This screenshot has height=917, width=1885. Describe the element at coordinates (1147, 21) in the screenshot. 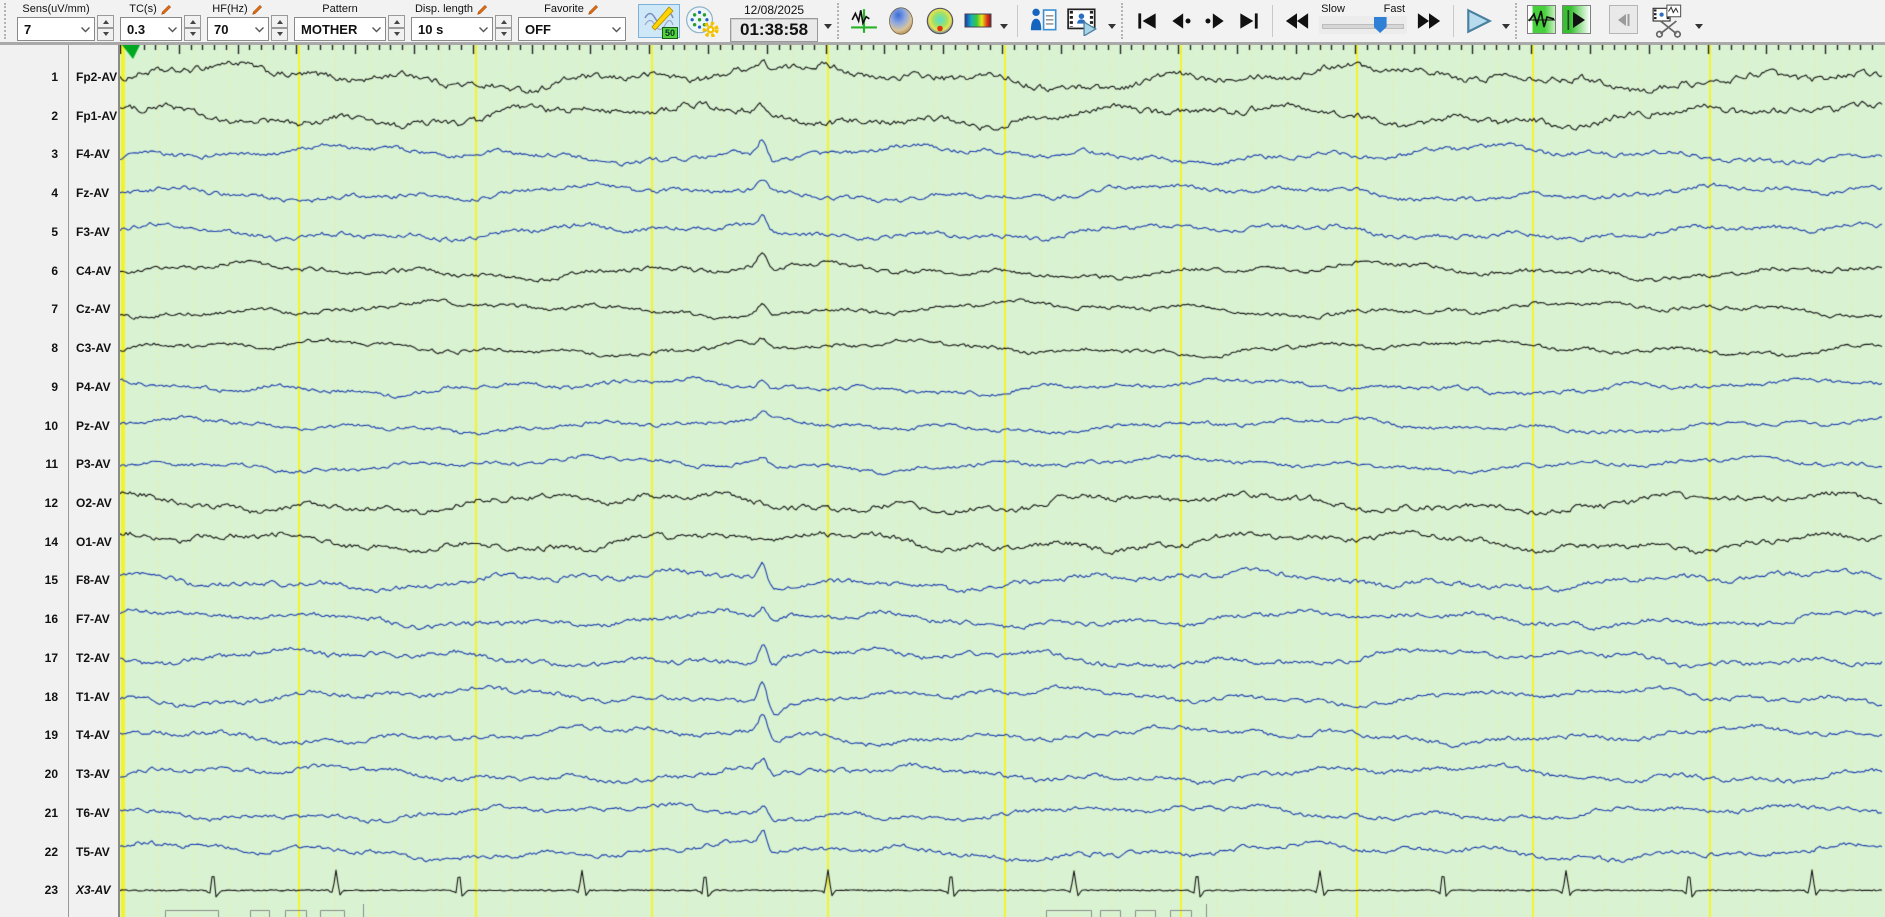

I see `skip-to-start-button` at that location.